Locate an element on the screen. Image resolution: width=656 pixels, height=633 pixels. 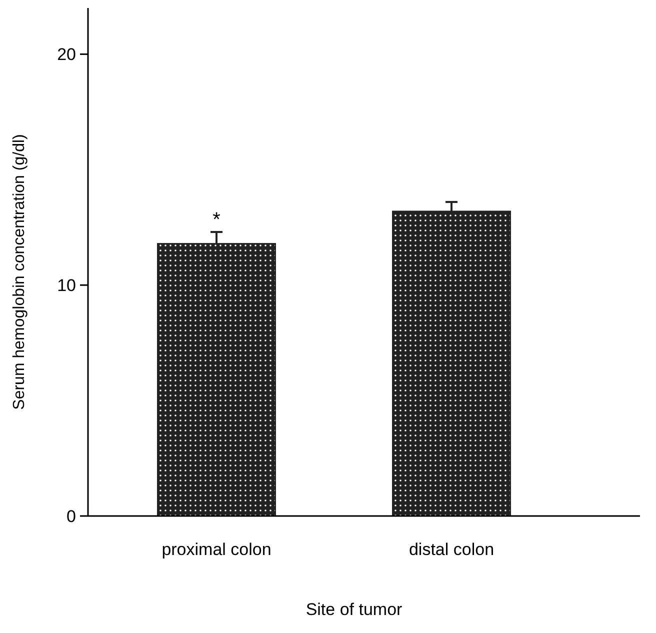
x-tick-label: distal colon is located at coordinates (451, 549).